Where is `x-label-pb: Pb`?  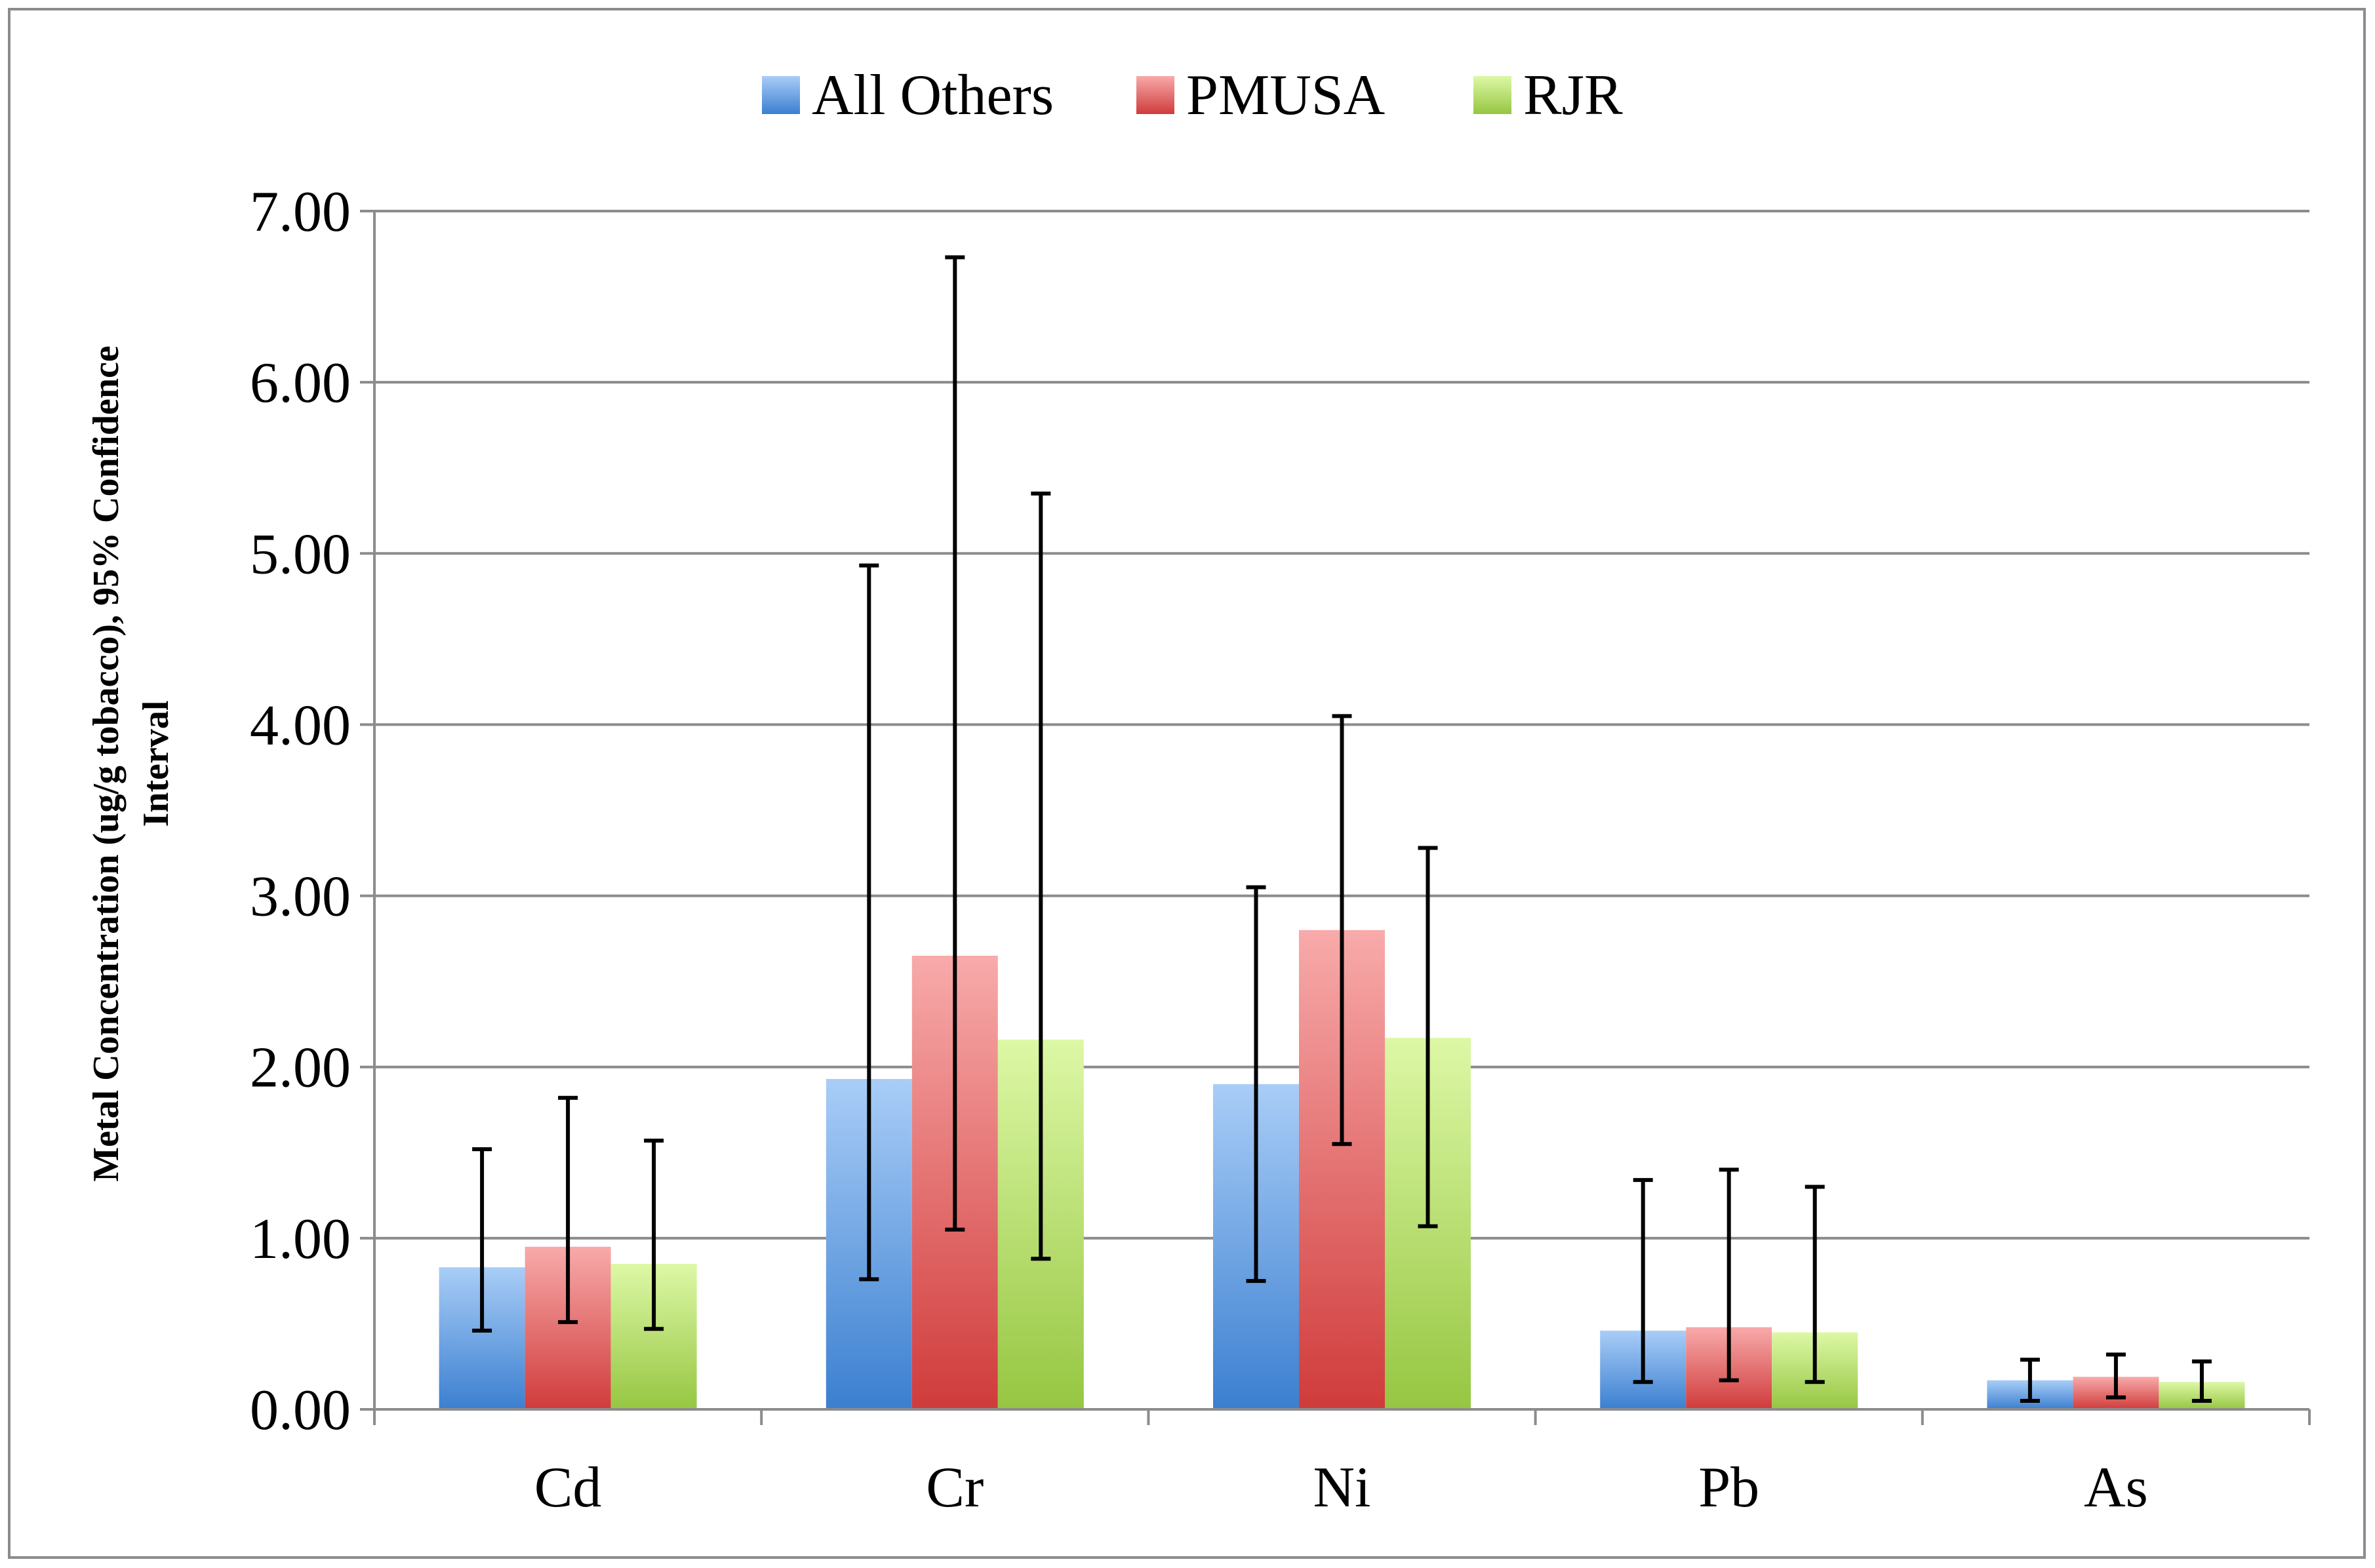 x-label-pb: Pb is located at coordinates (1728, 1487).